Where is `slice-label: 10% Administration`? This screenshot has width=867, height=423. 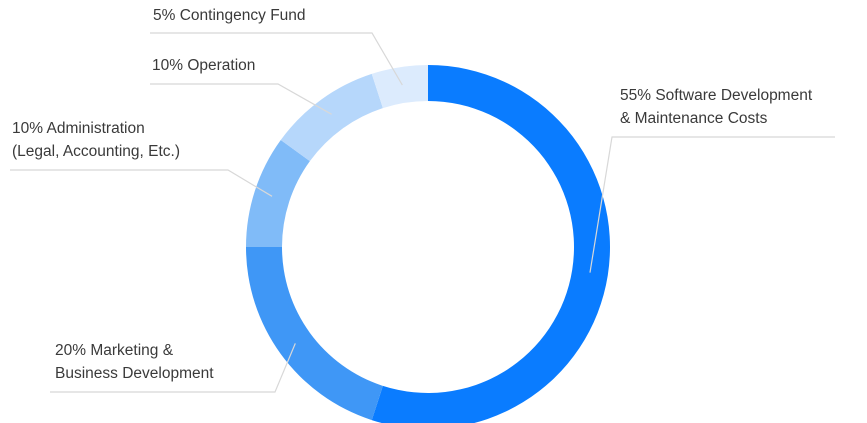 slice-label: 10% Administration is located at coordinates (78, 128).